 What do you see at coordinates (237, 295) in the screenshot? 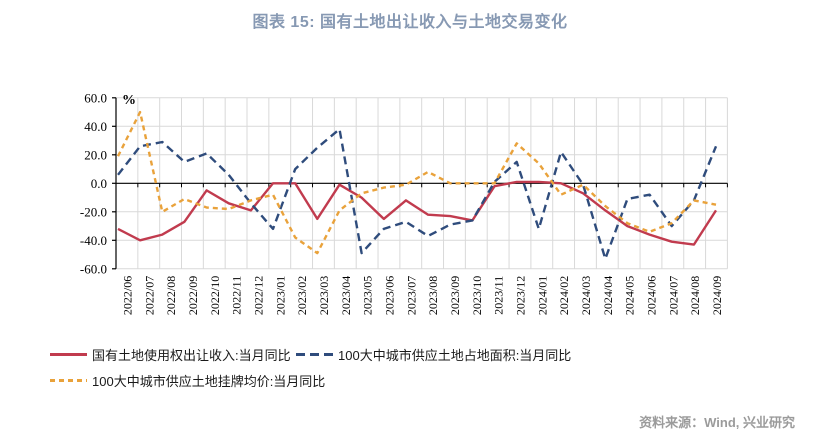
I see `x-tick-label: 2022/11` at bounding box center [237, 295].